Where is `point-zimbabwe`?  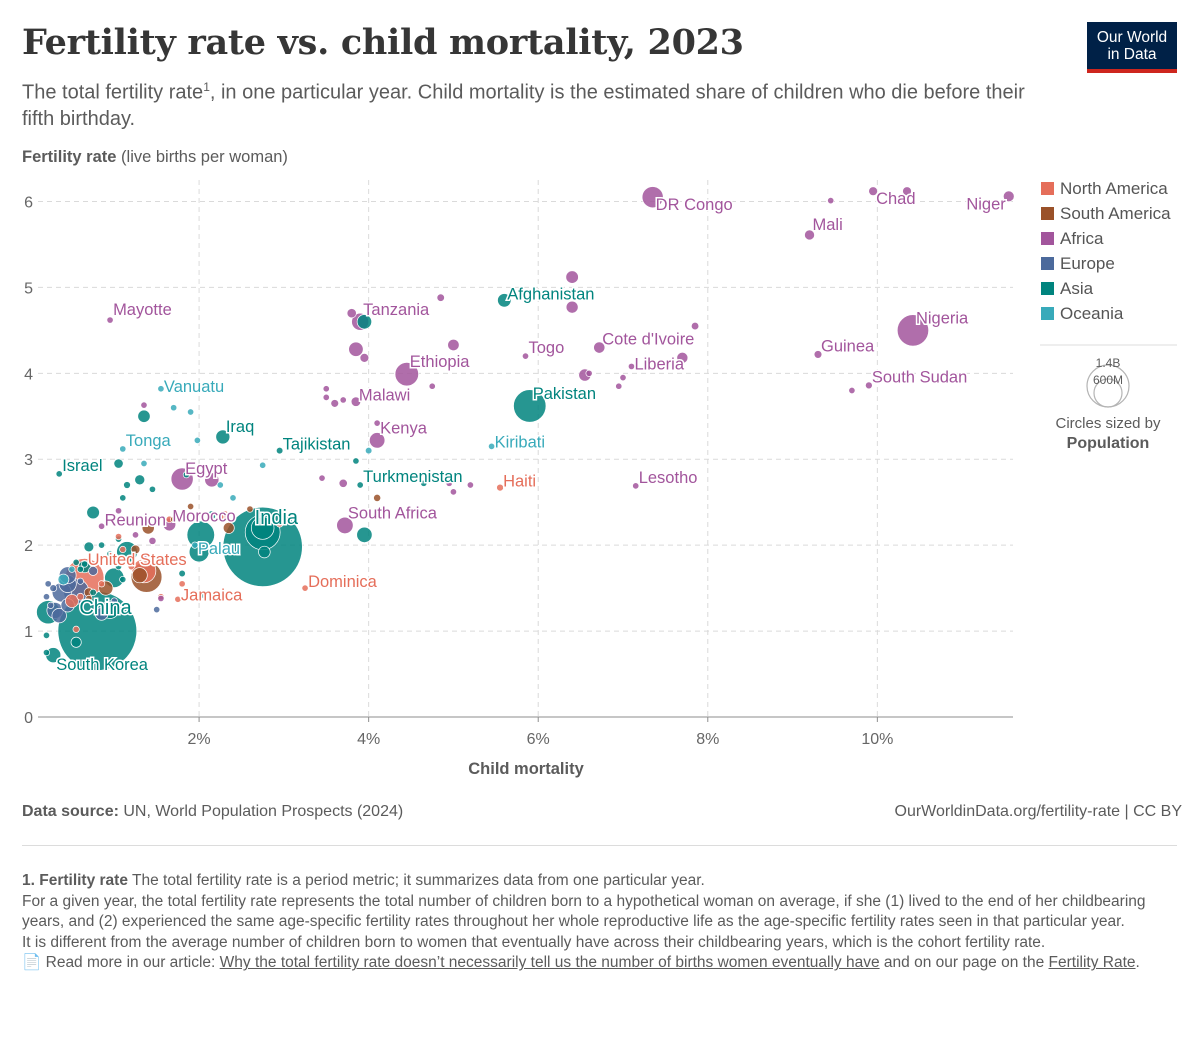 point-zimbabwe is located at coordinates (343, 483).